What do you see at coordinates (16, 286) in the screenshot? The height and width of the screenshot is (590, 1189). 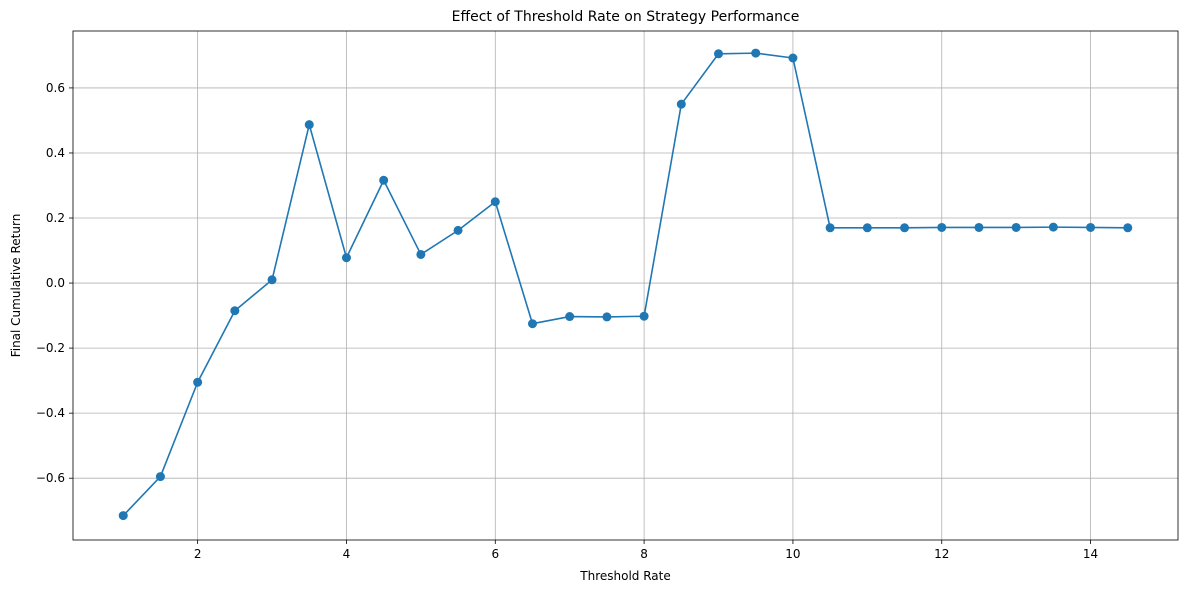 I see `y-axis-label: Final Cumulative Return` at bounding box center [16, 286].